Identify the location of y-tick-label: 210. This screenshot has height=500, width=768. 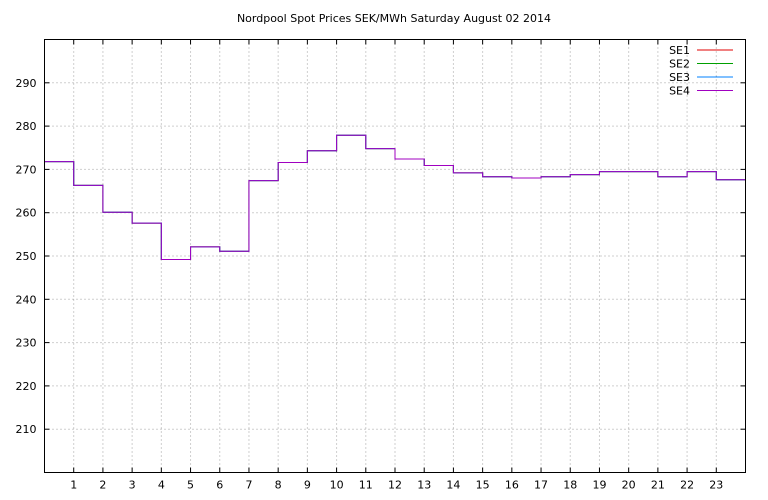
(26, 429).